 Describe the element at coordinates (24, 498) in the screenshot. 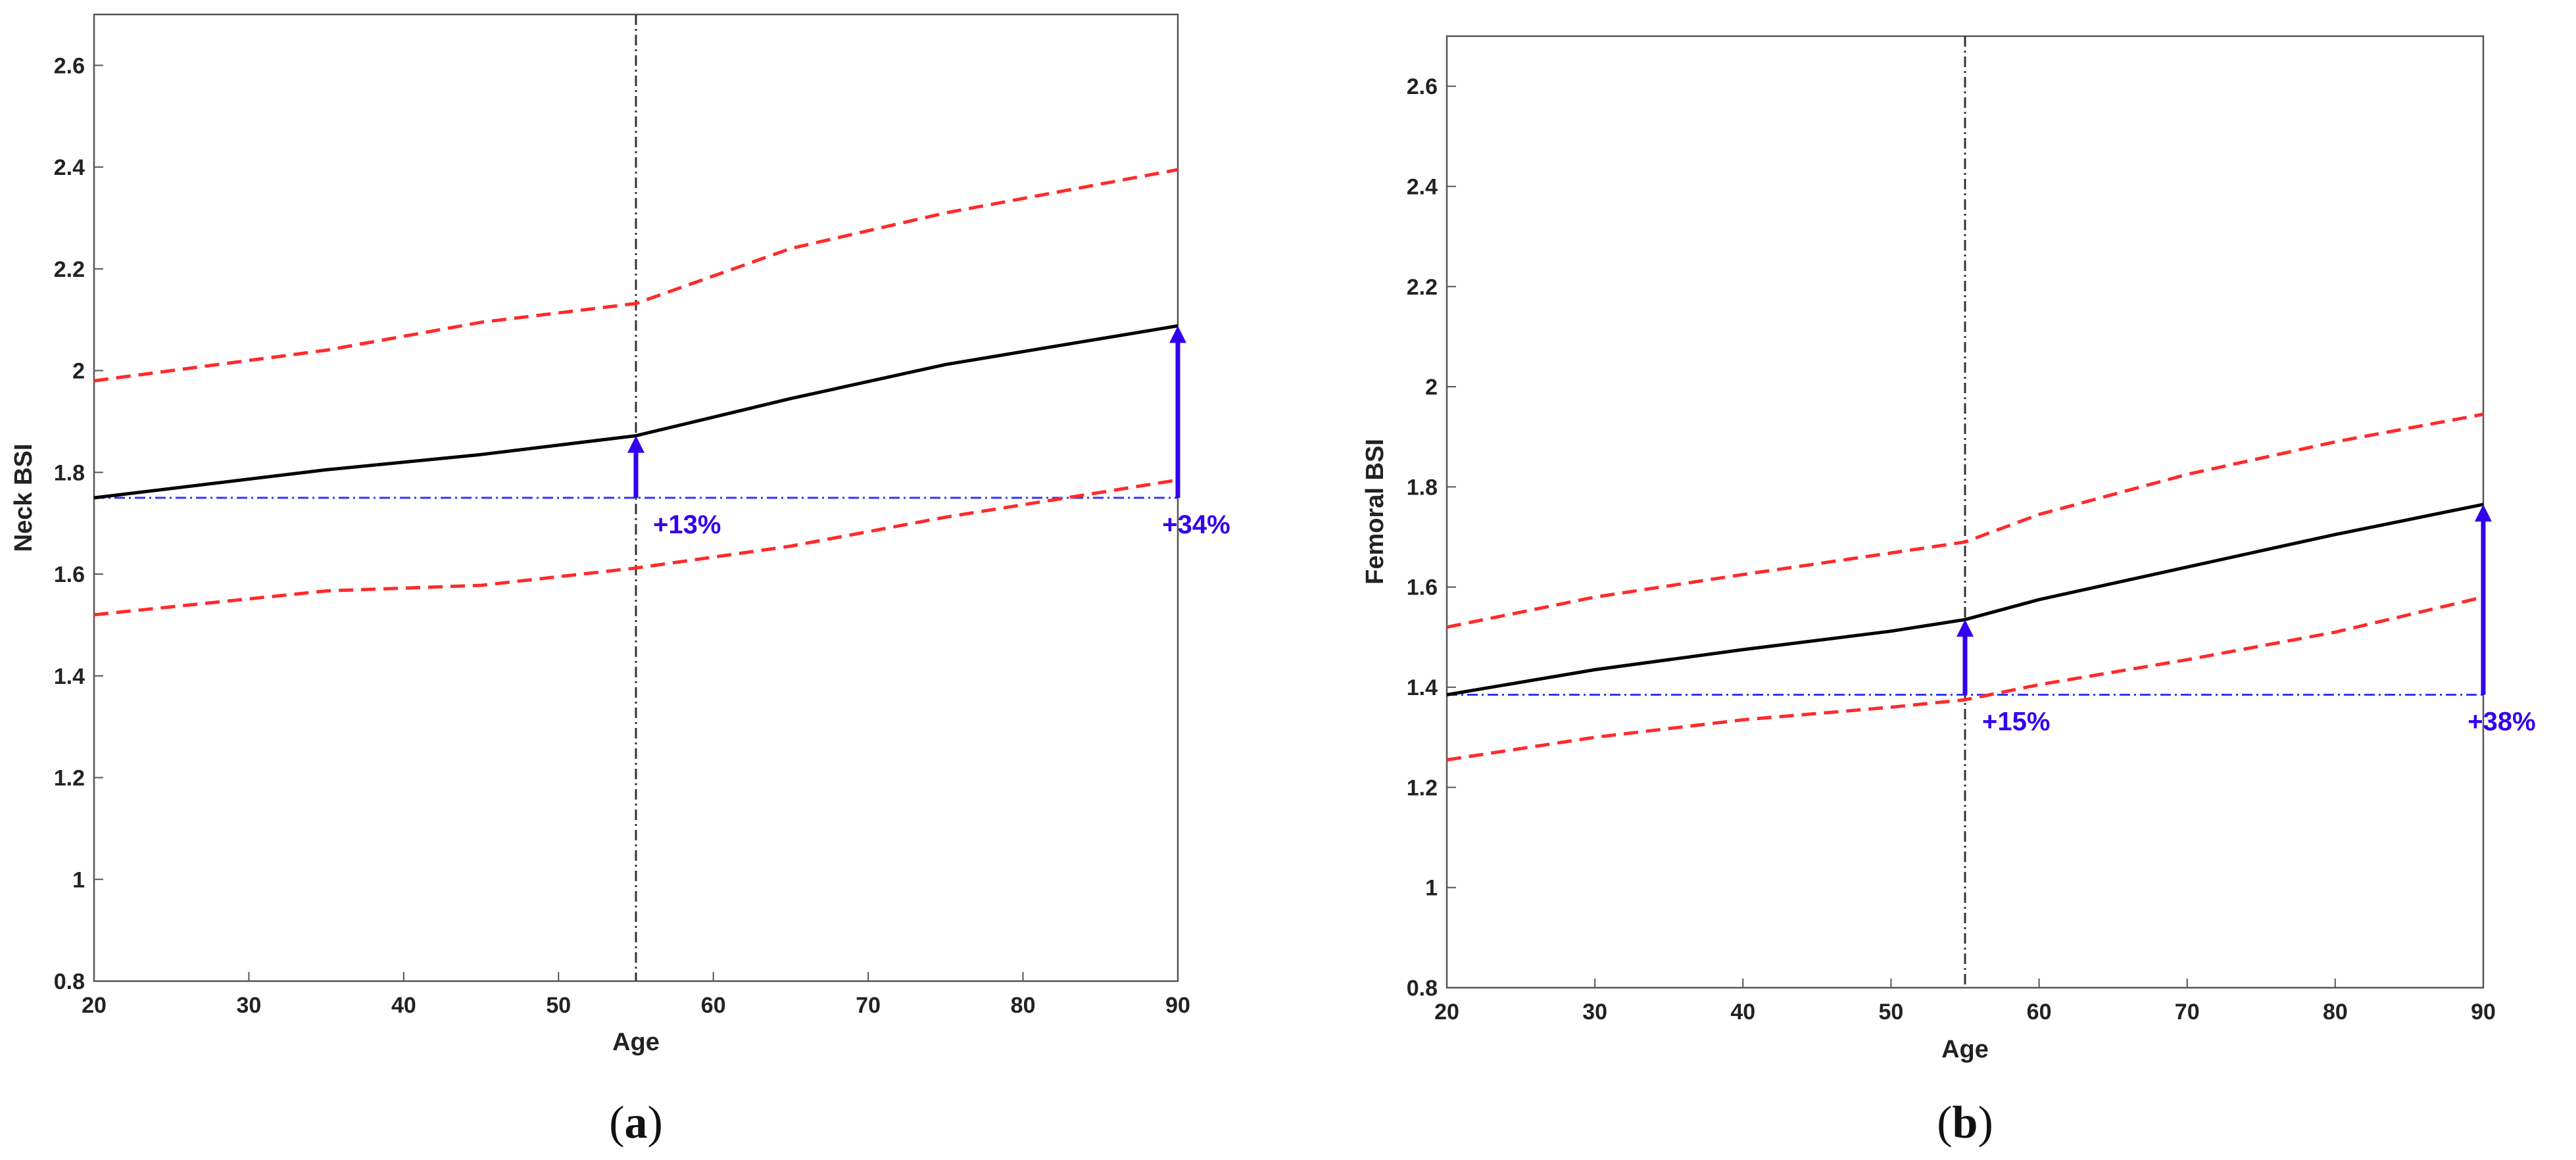

I see `y-axis-label: Neck BSI` at that location.